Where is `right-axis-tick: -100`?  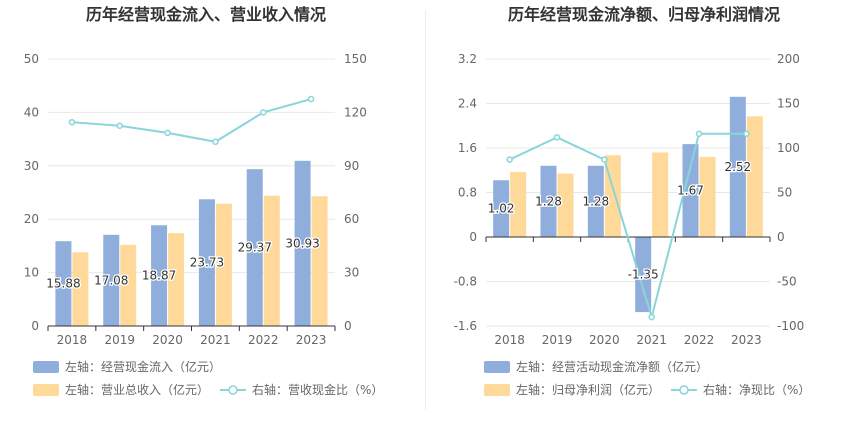
right-axis-tick: -100 is located at coordinates (790, 326).